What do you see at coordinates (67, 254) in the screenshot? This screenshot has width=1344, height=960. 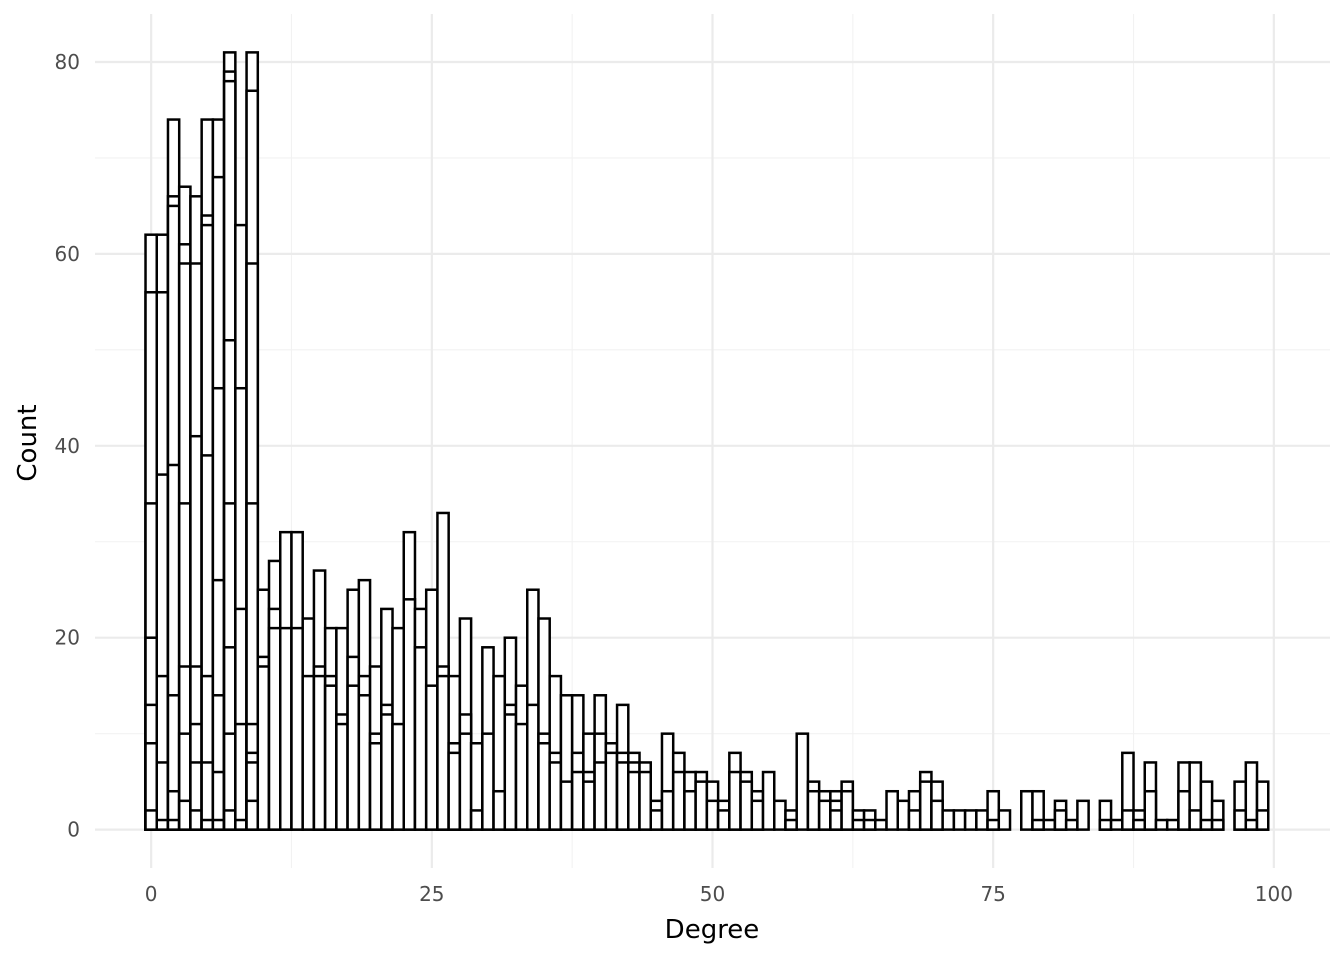 I see `y-tick-label: 60` at bounding box center [67, 254].